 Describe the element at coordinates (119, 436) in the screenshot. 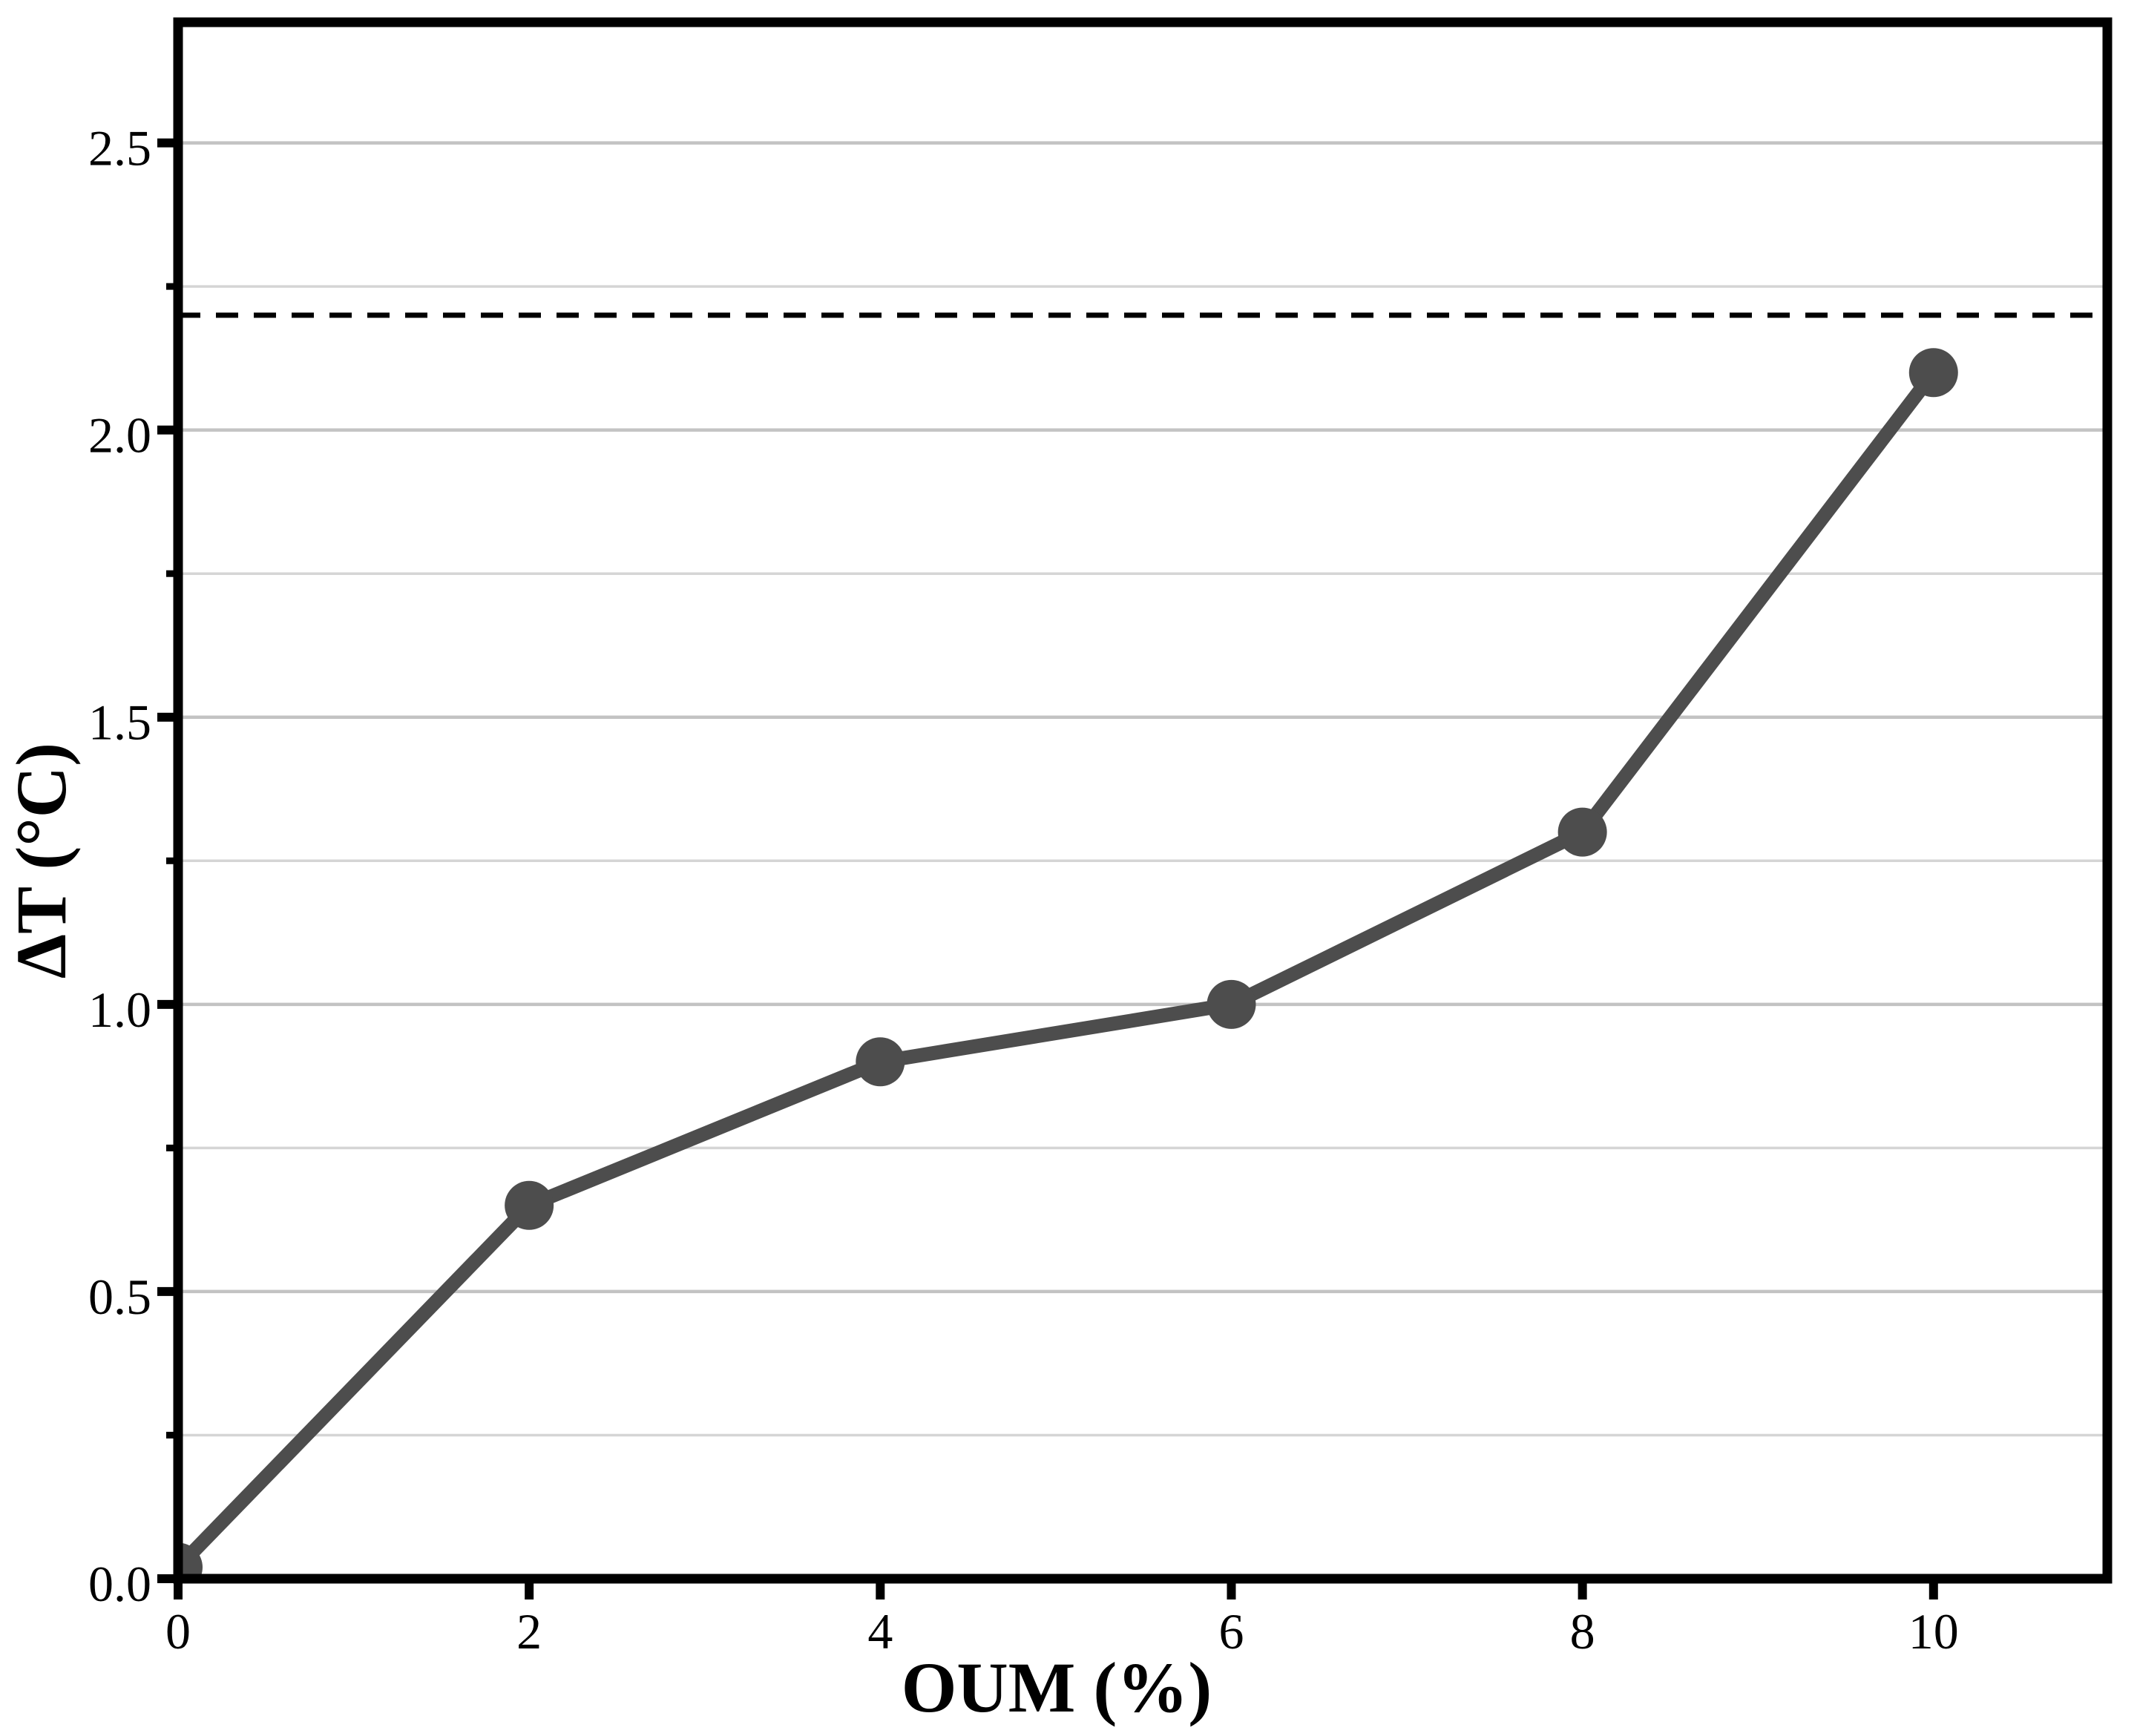

I see `y-tick-label: 2.0` at that location.